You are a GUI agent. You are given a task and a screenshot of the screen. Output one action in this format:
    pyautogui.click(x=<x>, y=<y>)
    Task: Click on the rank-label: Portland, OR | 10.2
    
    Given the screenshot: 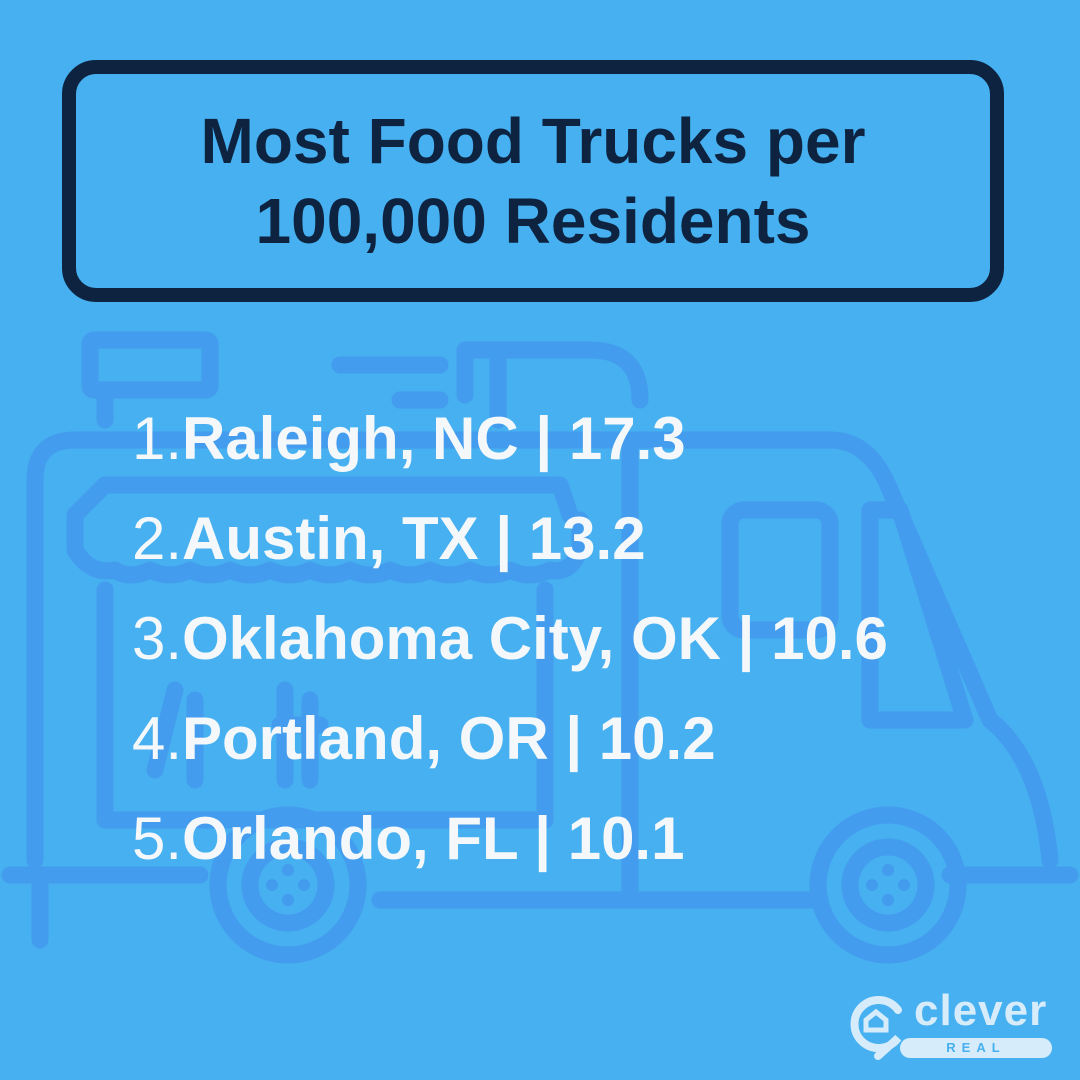 What is the action you would take?
    pyautogui.click(x=449, y=738)
    